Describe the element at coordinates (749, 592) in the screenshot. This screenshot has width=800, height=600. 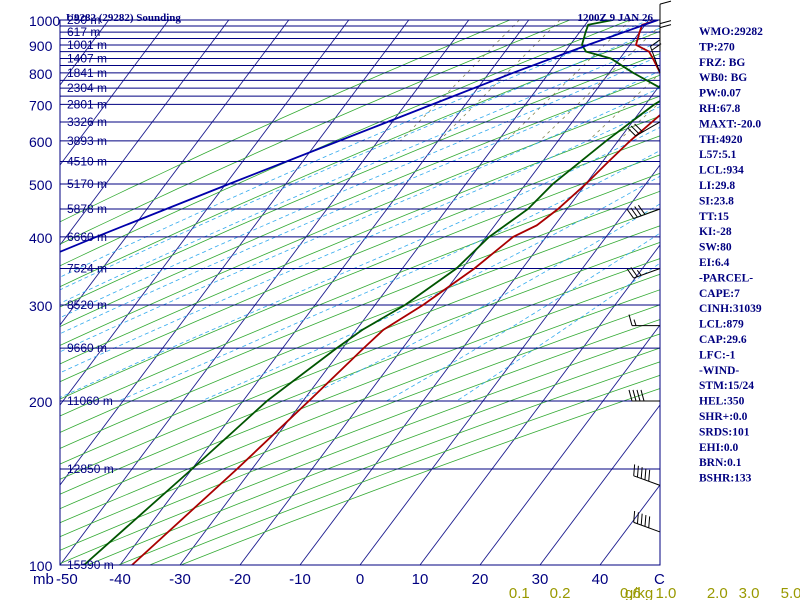
I see `mixing-ratio-label: 3.0` at that location.